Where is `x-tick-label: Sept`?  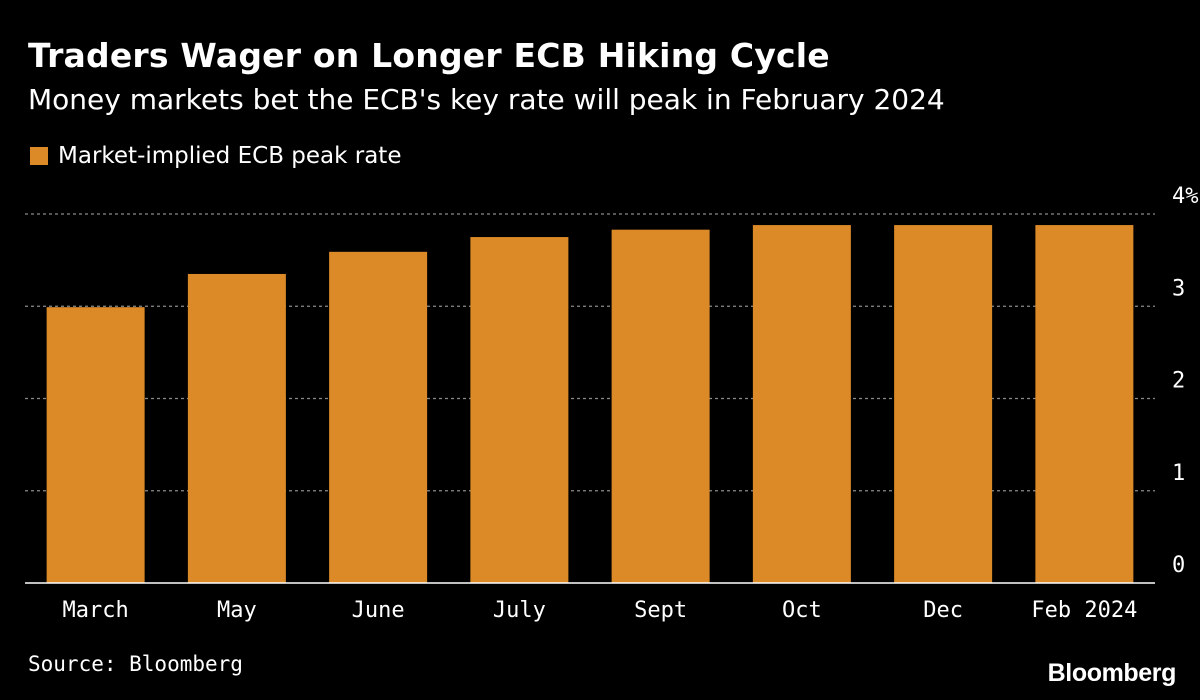
x-tick-label: Sept is located at coordinates (660, 610).